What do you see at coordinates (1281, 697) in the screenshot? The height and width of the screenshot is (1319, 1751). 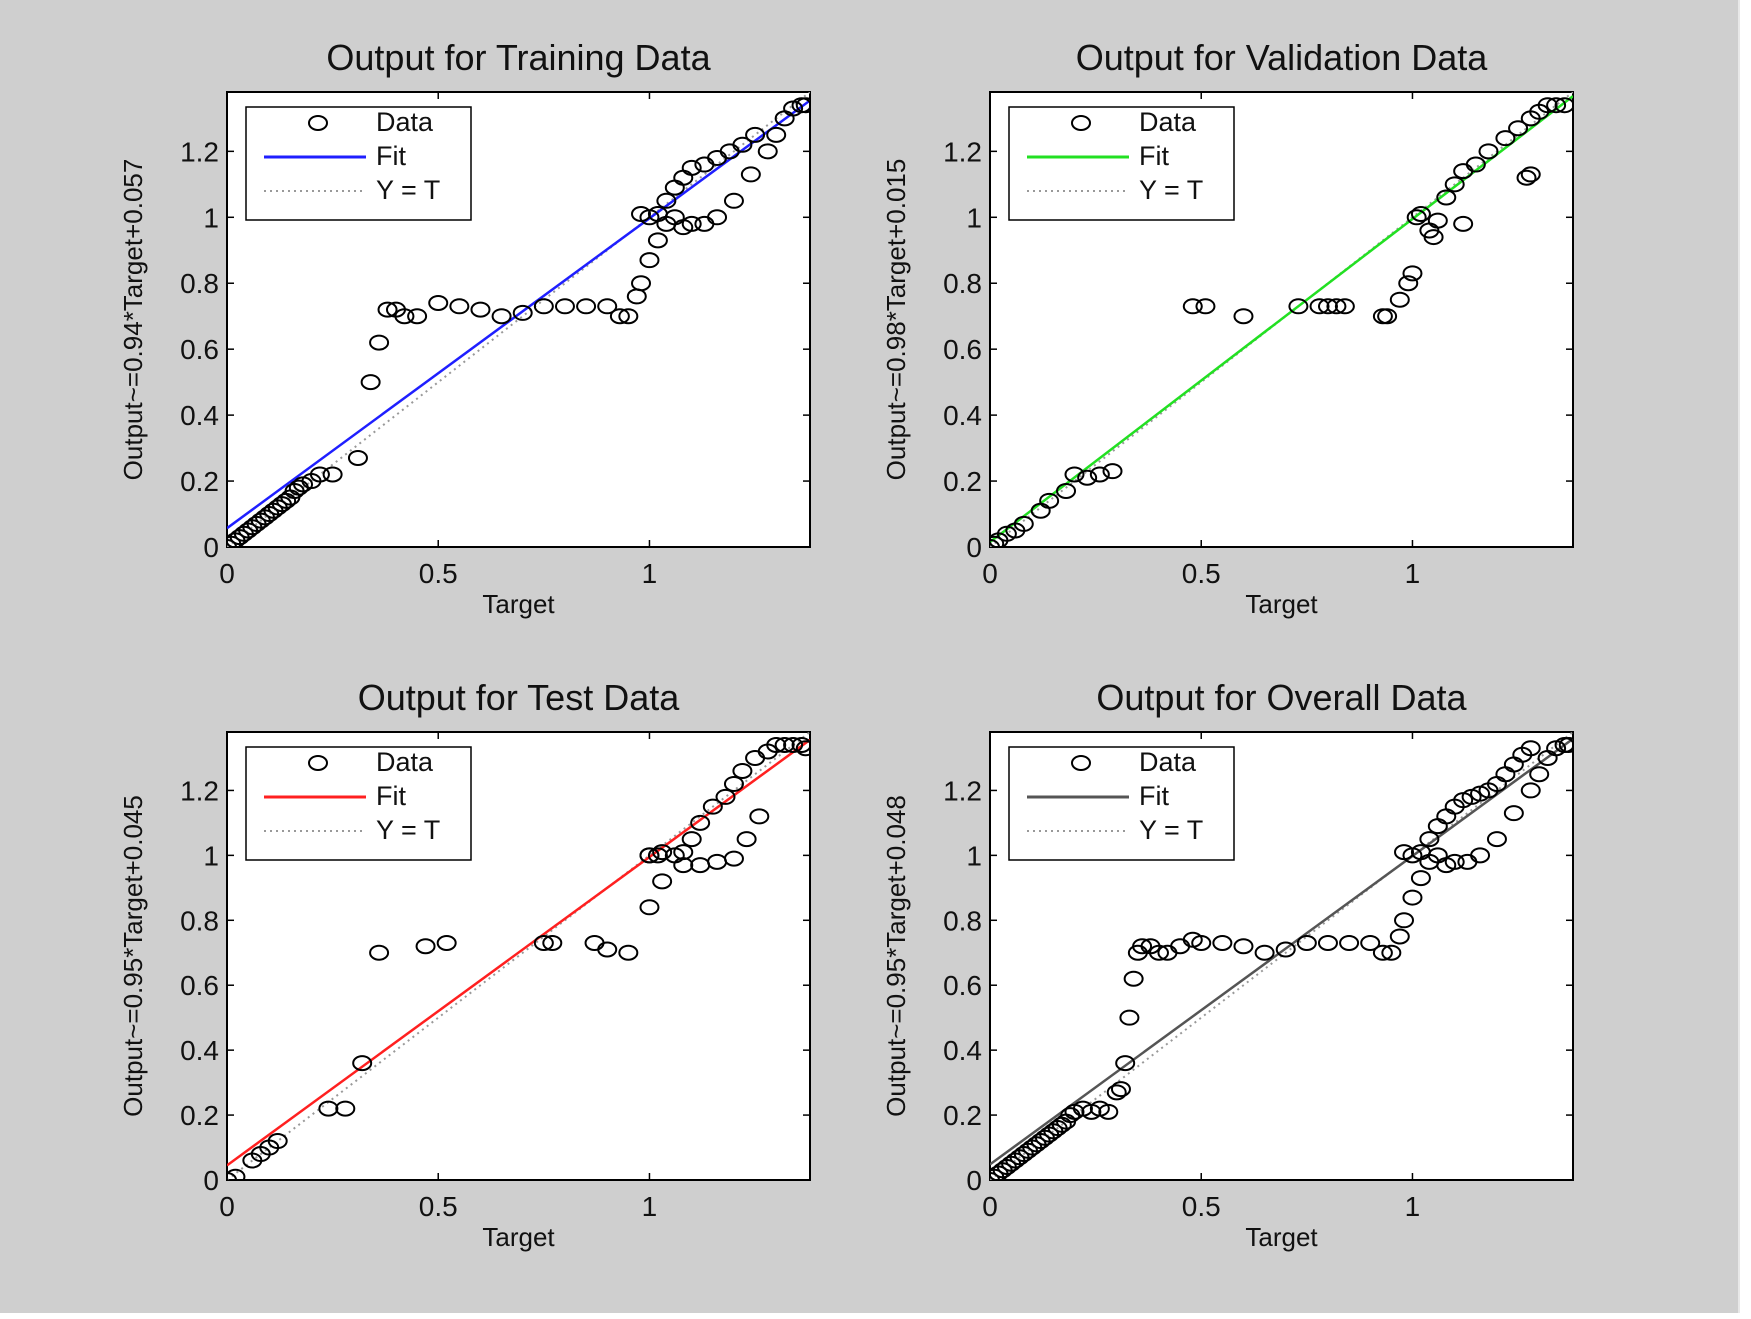 I see `chart-title: Output for Overall Data` at bounding box center [1281, 697].